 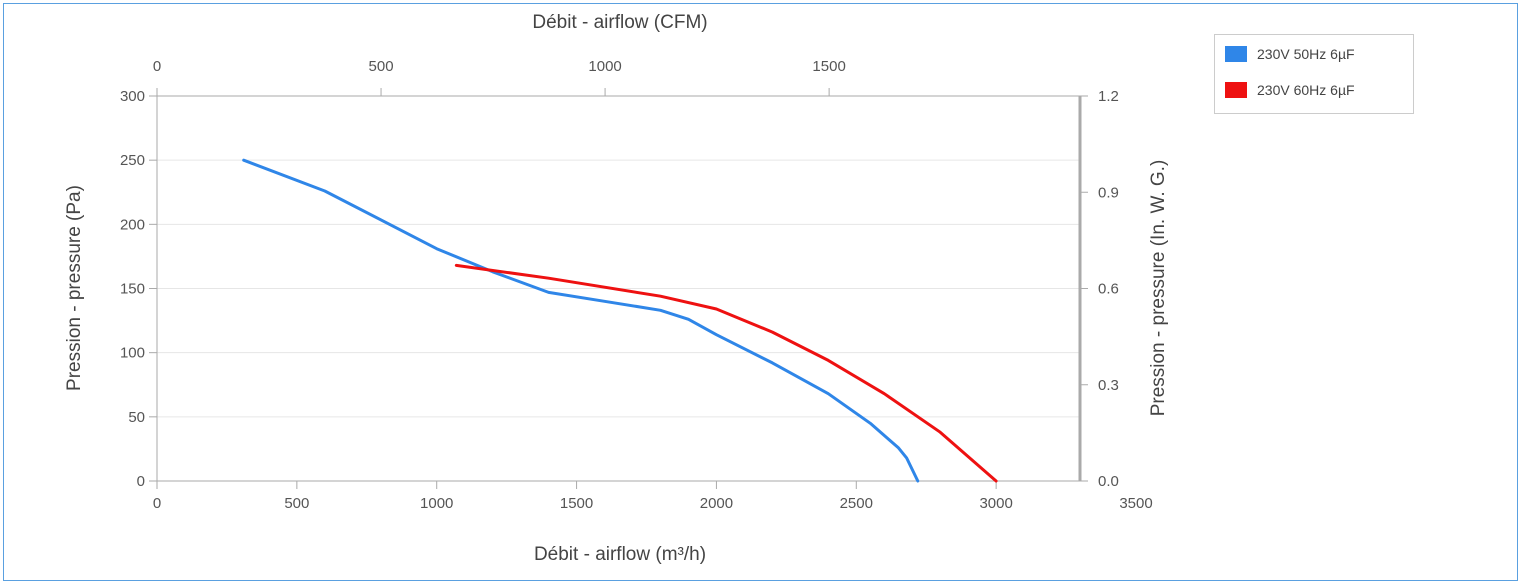 What do you see at coordinates (1306, 54) in the screenshot?
I see `legend-label: 230V 50Hz 6µF` at bounding box center [1306, 54].